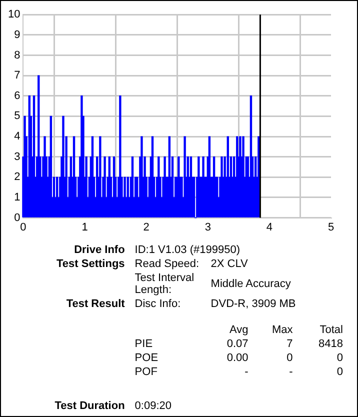 This screenshot has width=358, height=417. I want to click on y-tick-label: 5, so click(17, 116).